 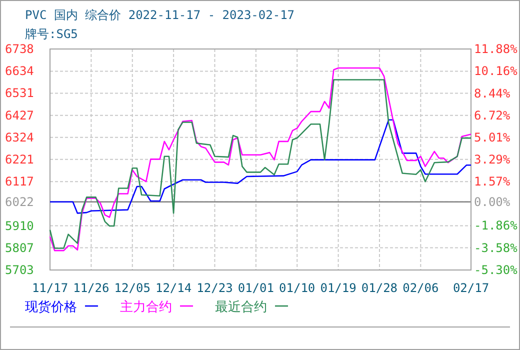 I want to click on x-tick-label: 11/17, so click(x=50, y=288).